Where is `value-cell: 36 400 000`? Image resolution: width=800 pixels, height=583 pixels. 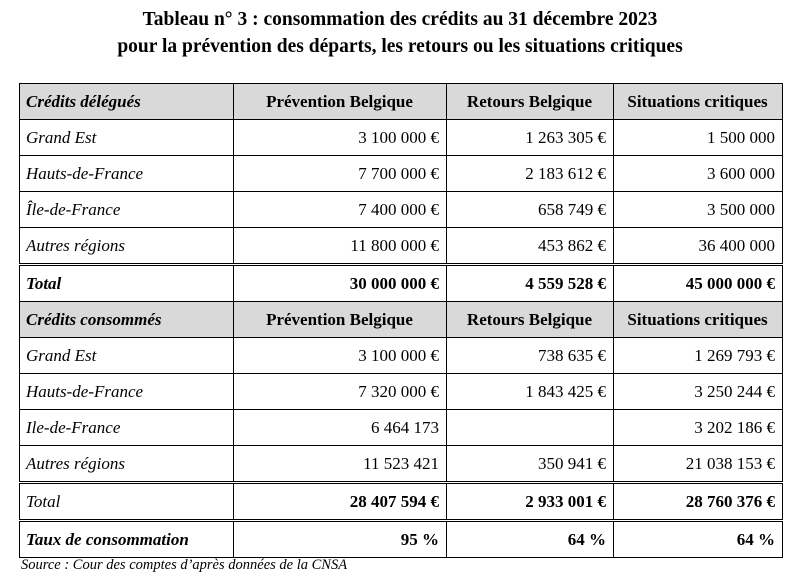
value-cell: 36 400 000 is located at coordinates (698, 246).